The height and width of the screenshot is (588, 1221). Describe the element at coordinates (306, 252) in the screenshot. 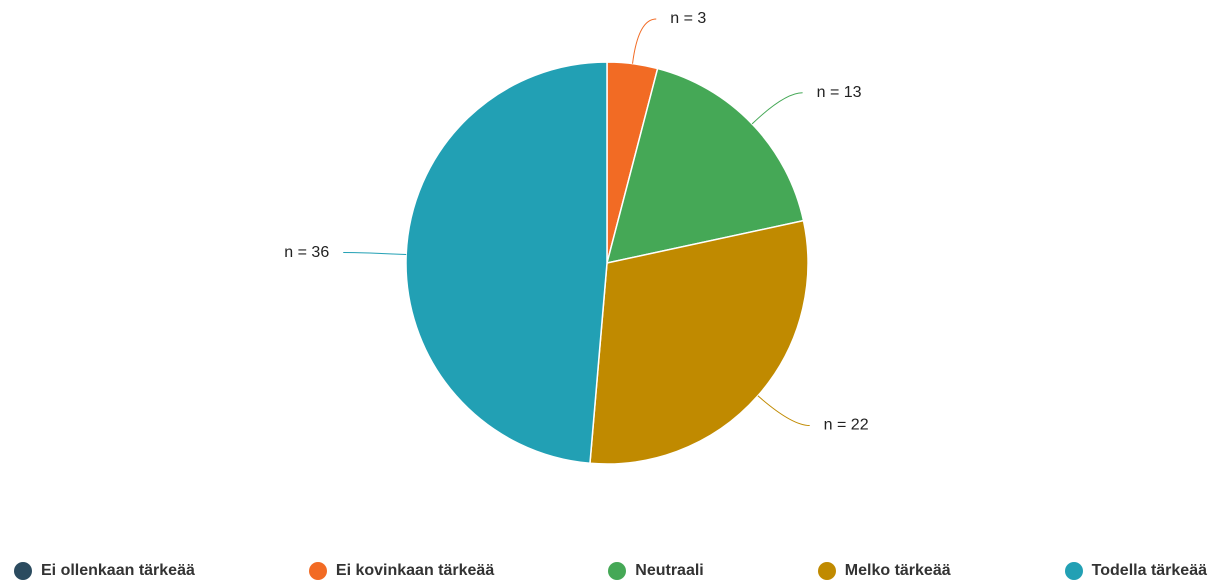

I see `data-label: n = 36` at that location.